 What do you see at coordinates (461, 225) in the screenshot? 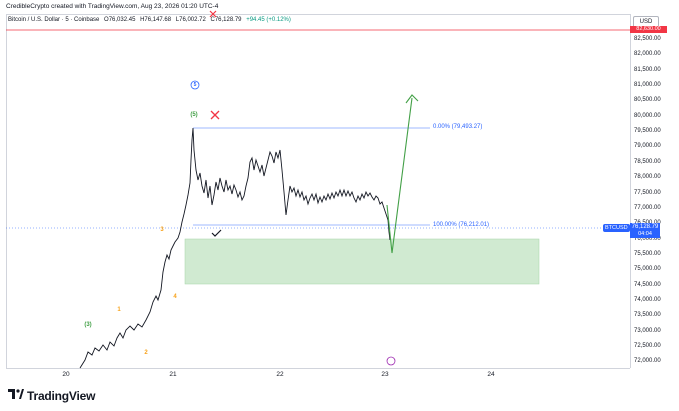
I see `fib-100-label: 100.00% (76,212.01)` at bounding box center [461, 225].